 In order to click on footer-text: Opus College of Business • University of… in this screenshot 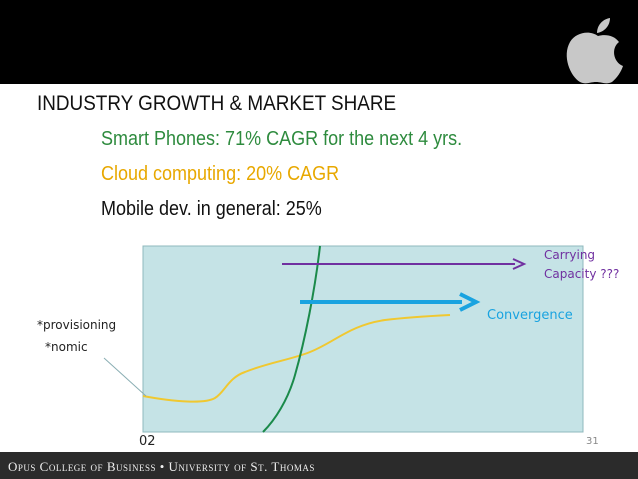, I will do `click(161, 466)`.